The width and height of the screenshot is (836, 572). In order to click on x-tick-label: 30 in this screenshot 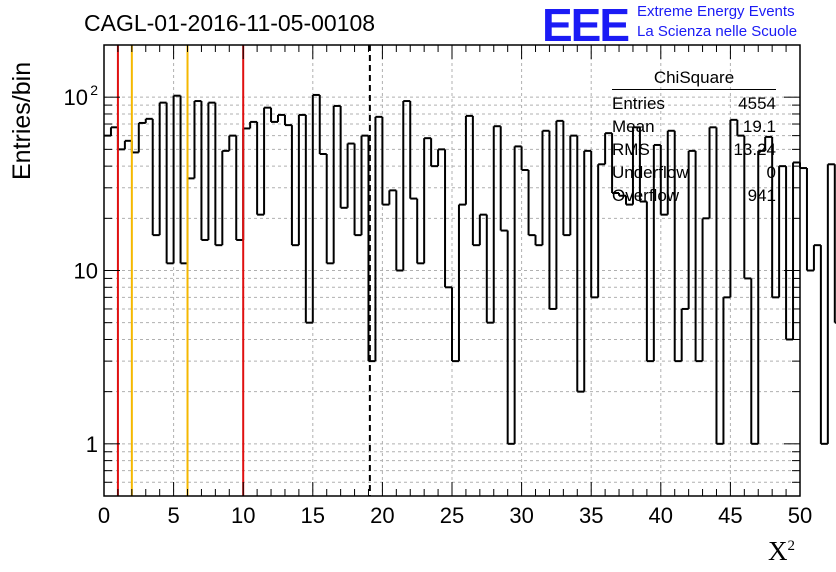, I will do `click(521, 515)`.